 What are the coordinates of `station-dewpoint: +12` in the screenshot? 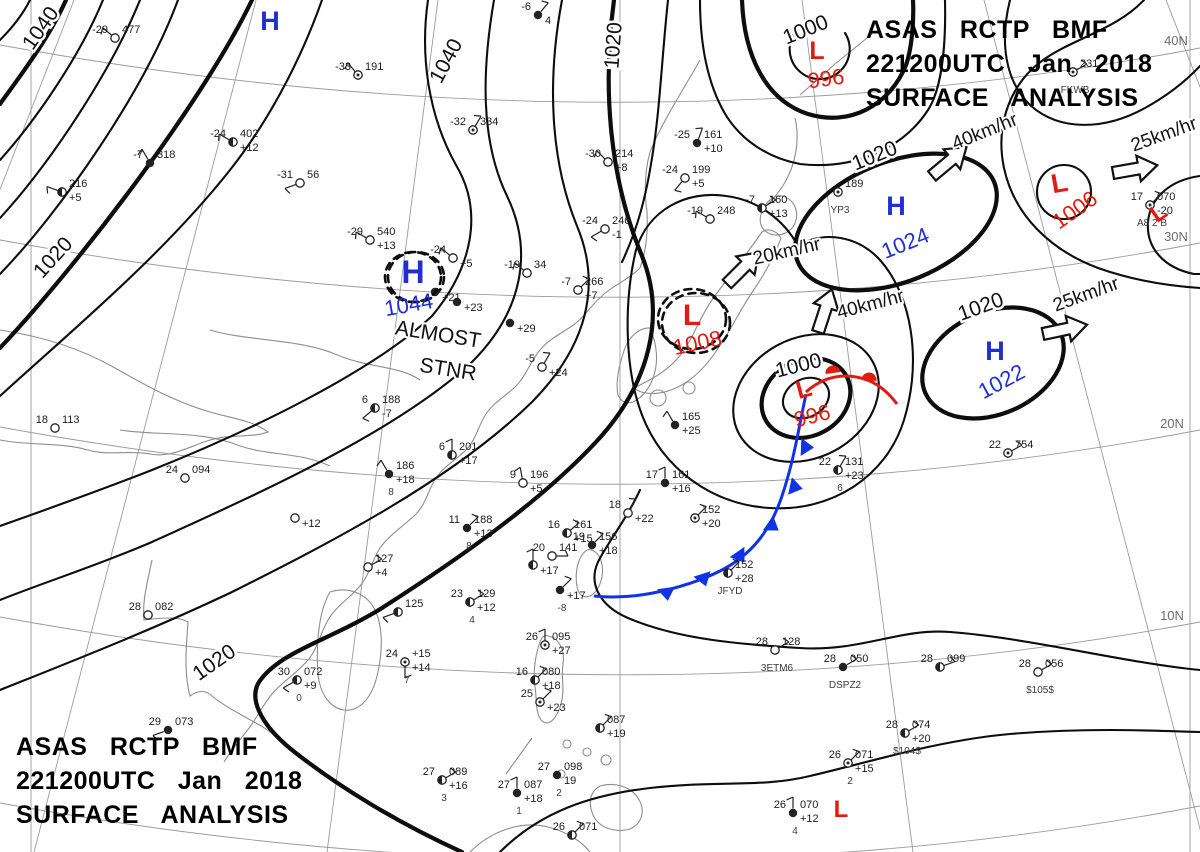 It's located at (809, 819).